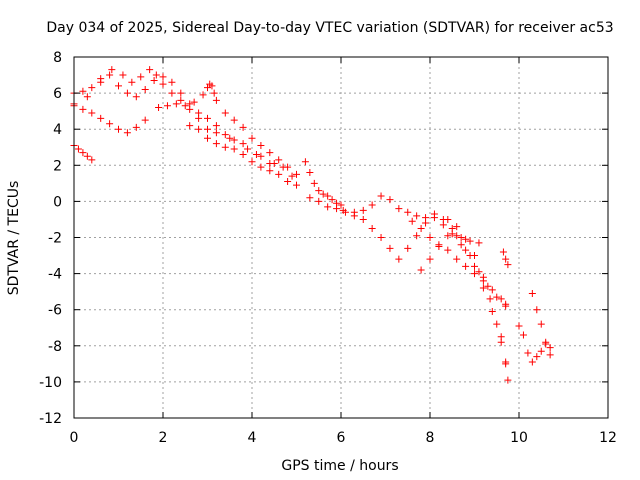 The height and width of the screenshot is (480, 640). Describe the element at coordinates (341, 438) in the screenshot. I see `x-tick-label: 6` at that location.